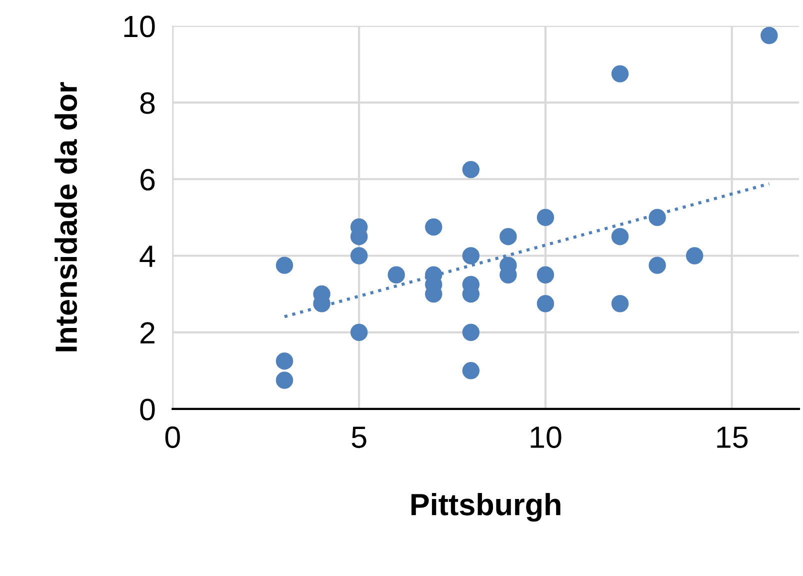 The height and width of the screenshot is (576, 803). What do you see at coordinates (147, 409) in the screenshot?
I see `y-tick-label: 0` at bounding box center [147, 409].